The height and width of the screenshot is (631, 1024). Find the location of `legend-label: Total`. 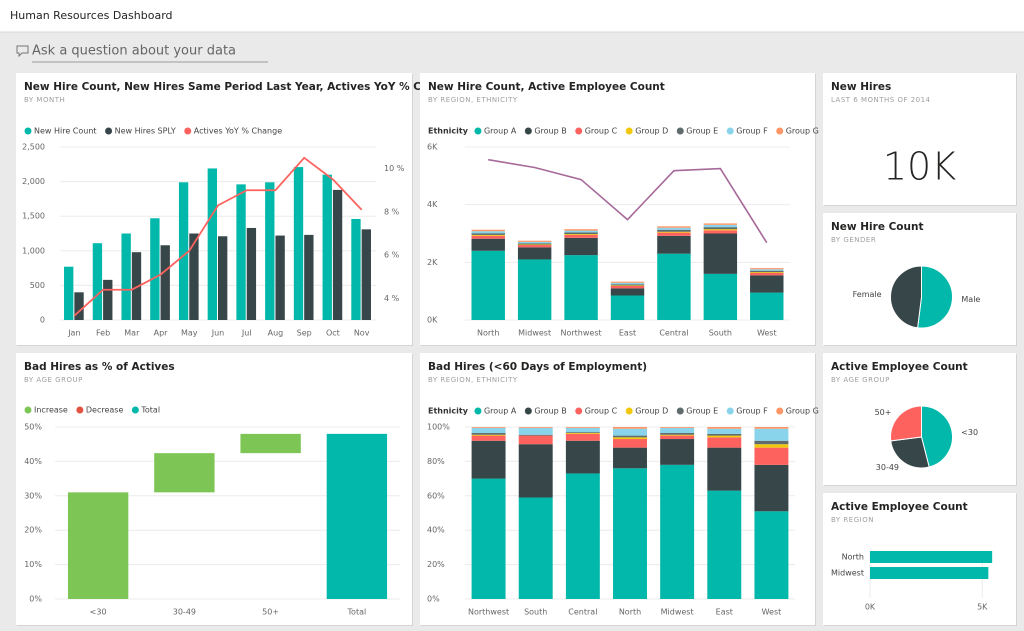

legend-label: Total is located at coordinates (150, 410).